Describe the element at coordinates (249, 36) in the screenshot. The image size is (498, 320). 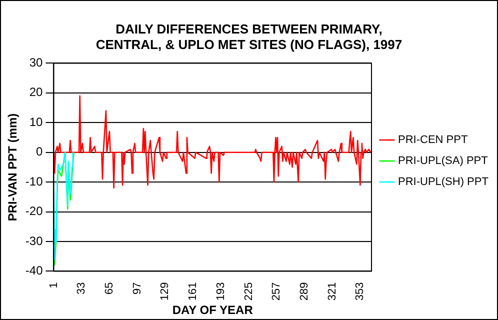
I see `chart-title: DAILY DIFFERENCES BETWEEN PRIMARY, CENTRAL, & UPLO MET SITES (NO FLAGS), 1997` at that location.